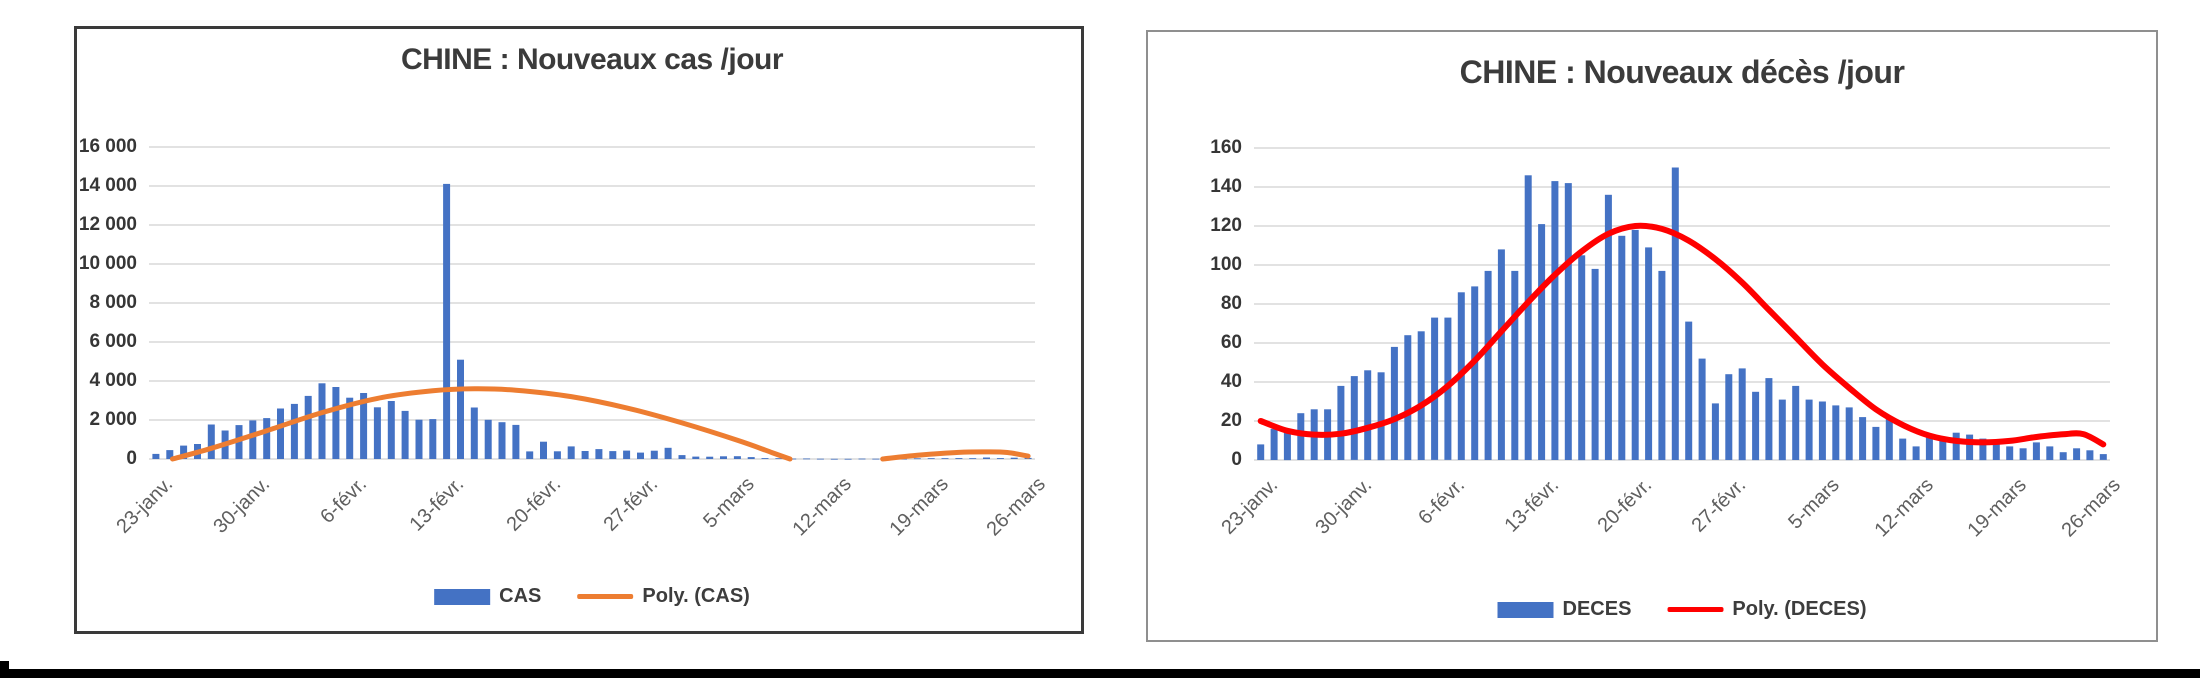 This screenshot has width=2200, height=680. What do you see at coordinates (1564, 609) in the screenshot?
I see `legend-item: DECES` at bounding box center [1564, 609].